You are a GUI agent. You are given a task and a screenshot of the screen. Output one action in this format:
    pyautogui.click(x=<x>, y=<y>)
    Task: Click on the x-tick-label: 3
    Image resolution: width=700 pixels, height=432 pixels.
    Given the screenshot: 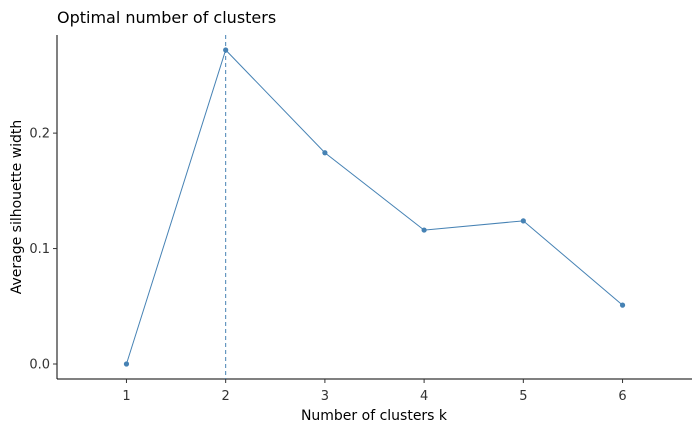 What is the action you would take?
    pyautogui.click(x=325, y=396)
    